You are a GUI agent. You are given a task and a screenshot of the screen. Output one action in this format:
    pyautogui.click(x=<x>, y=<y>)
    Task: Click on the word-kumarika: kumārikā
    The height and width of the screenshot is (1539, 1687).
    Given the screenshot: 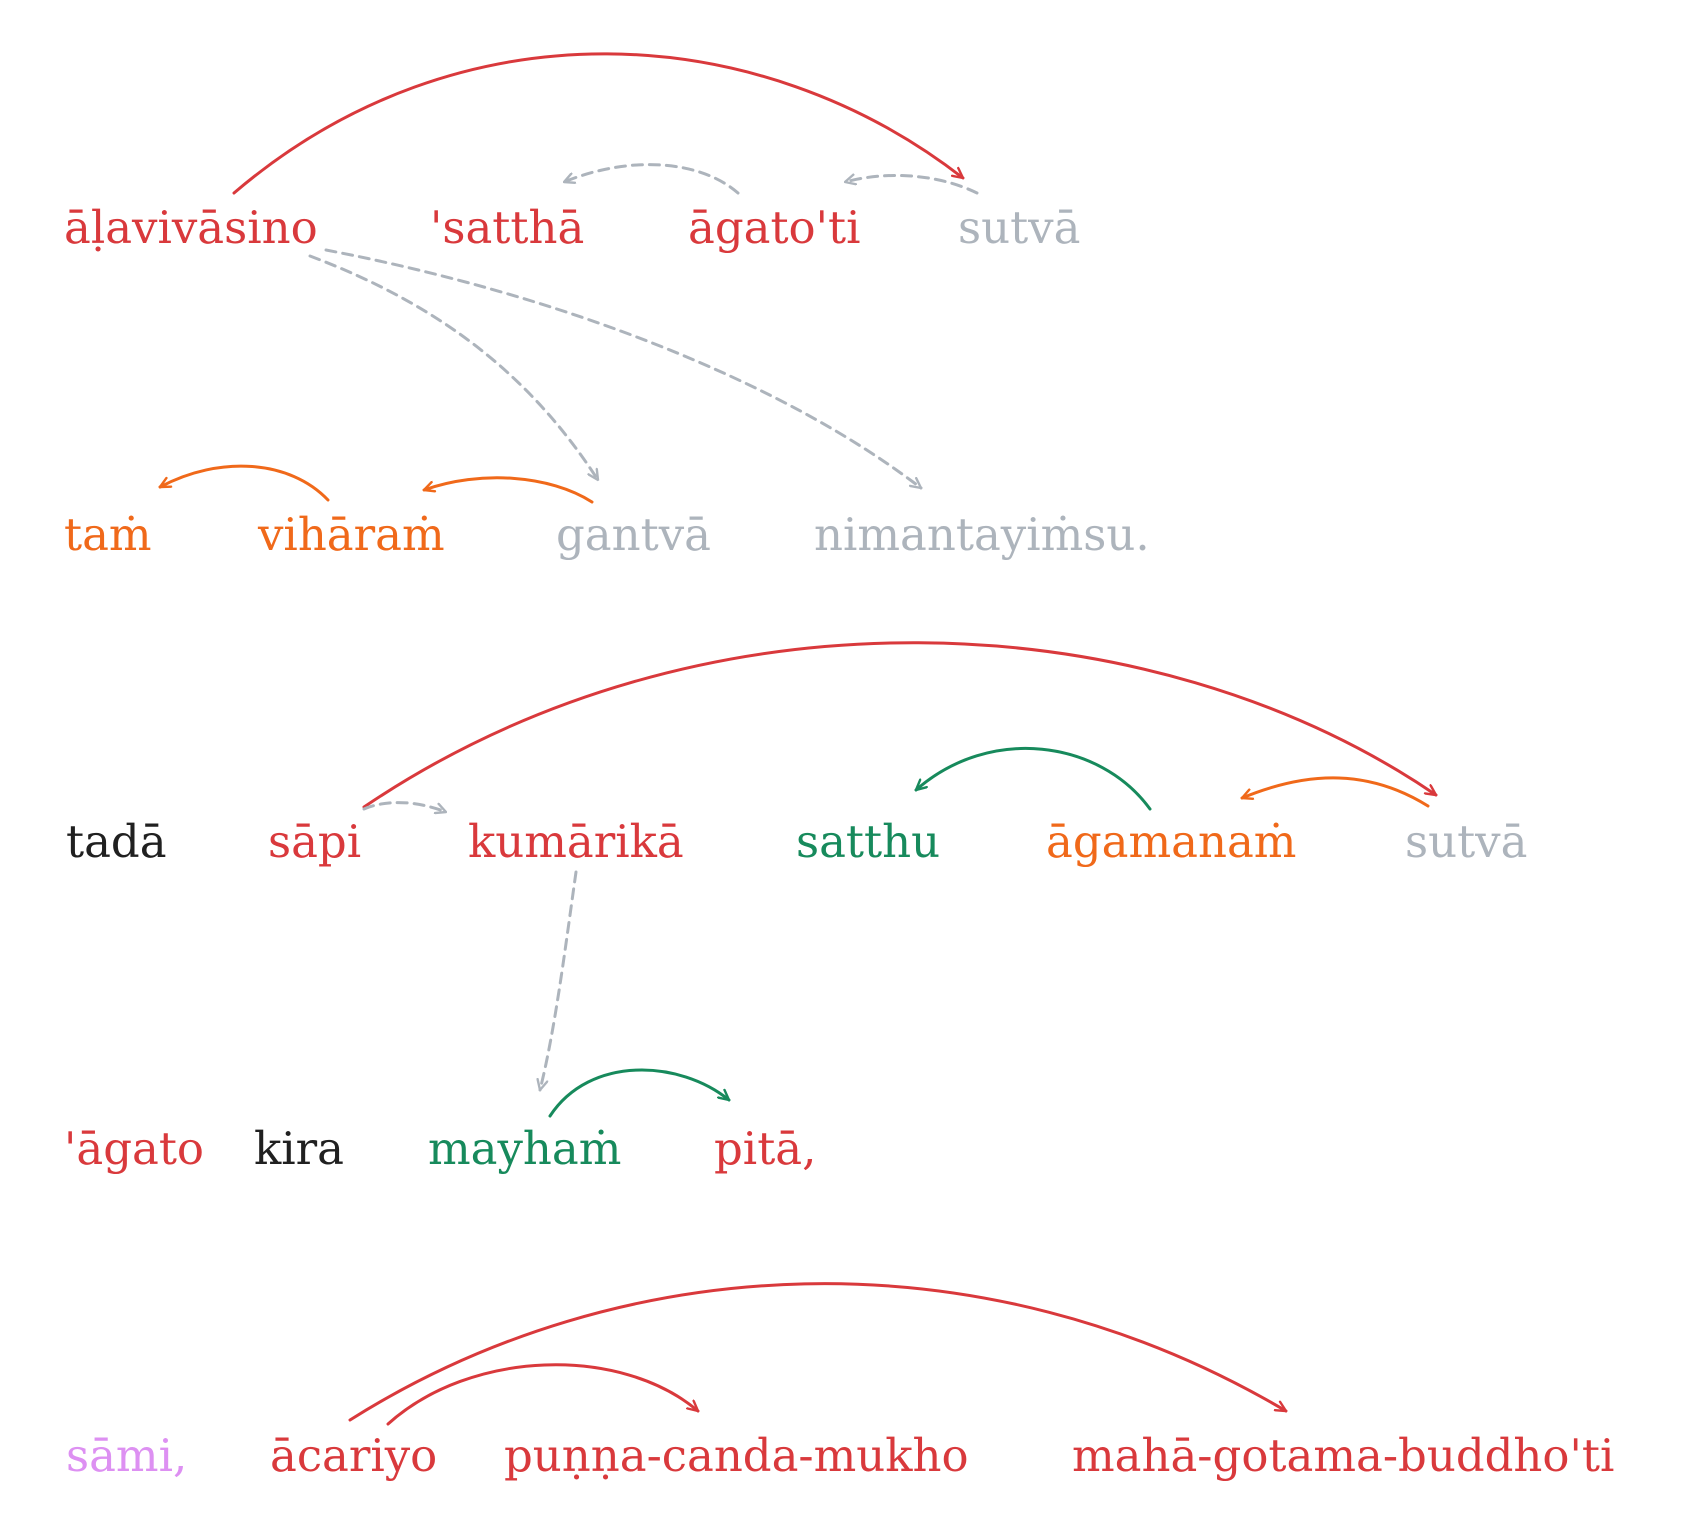 What is the action you would take?
    pyautogui.click(x=576, y=841)
    